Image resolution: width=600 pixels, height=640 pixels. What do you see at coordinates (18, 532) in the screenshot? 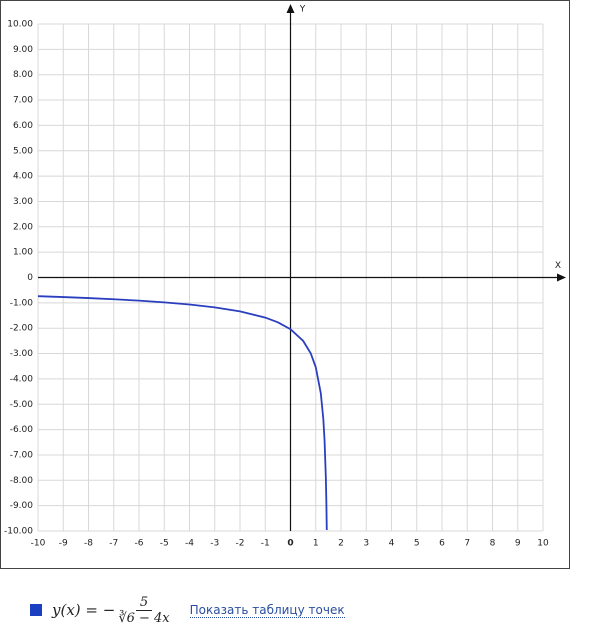
I see `y-tick-label: -10.00` at bounding box center [18, 532].